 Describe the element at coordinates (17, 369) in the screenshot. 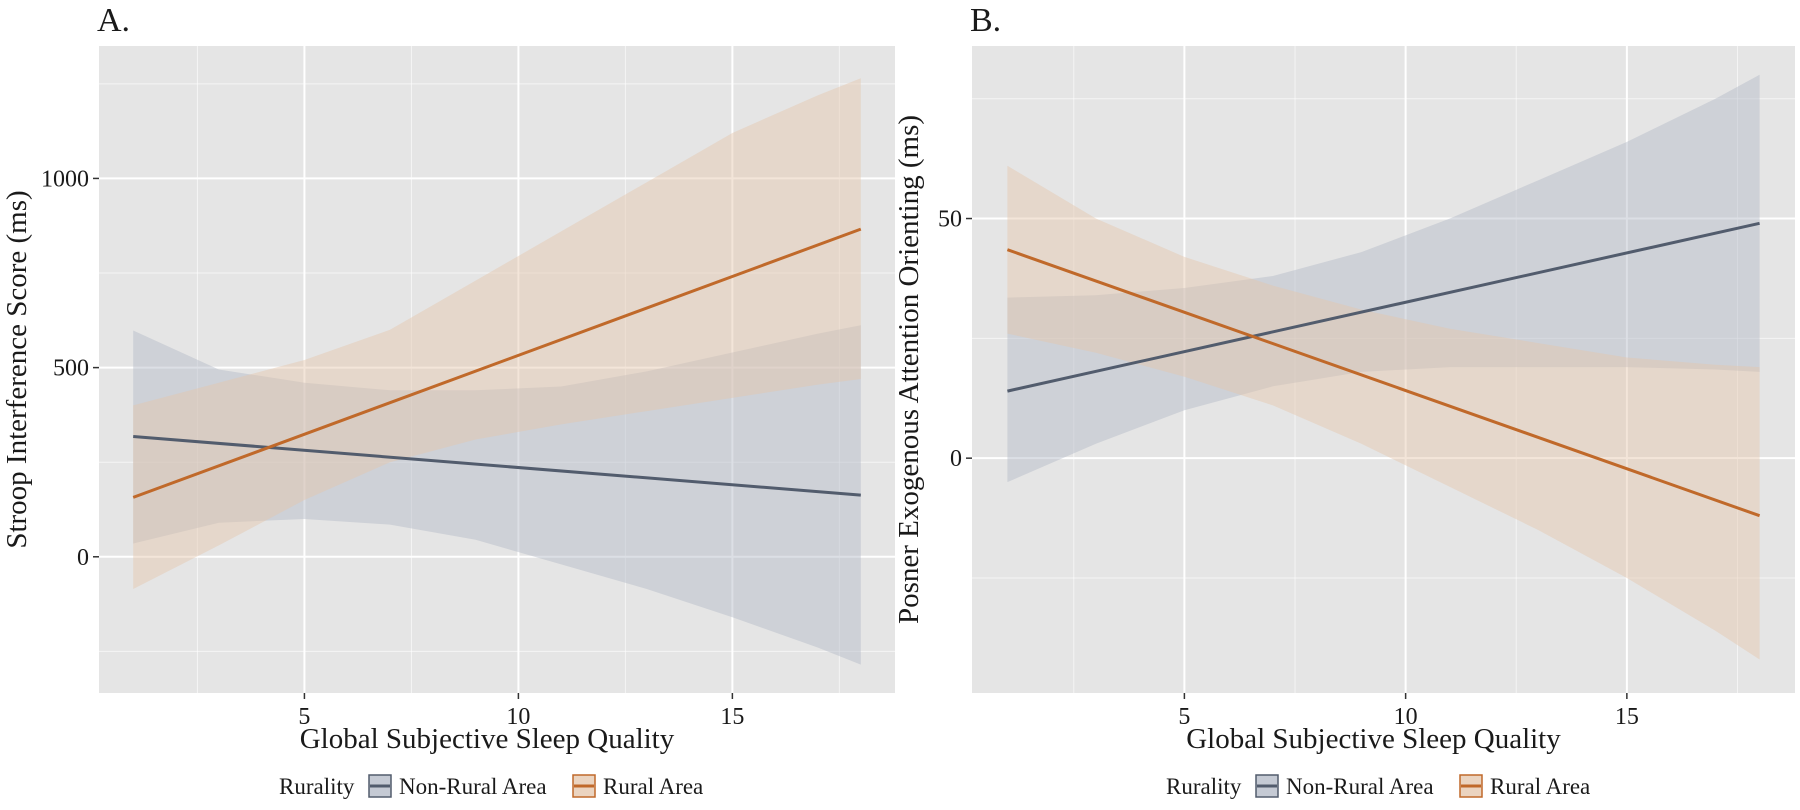

I see `y-axis-title: Stroop Interference Score (ms)` at that location.